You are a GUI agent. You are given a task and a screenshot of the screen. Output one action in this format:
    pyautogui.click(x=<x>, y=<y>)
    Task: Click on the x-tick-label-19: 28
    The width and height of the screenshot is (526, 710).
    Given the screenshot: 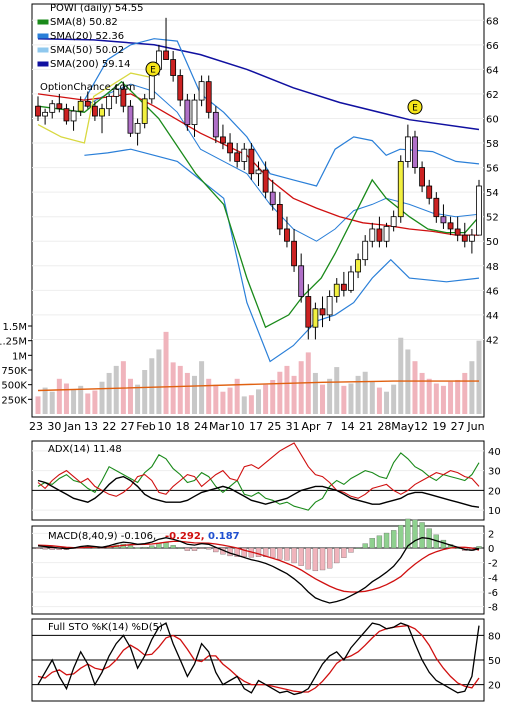 What is the action you would take?
    pyautogui.click(x=384, y=426)
    